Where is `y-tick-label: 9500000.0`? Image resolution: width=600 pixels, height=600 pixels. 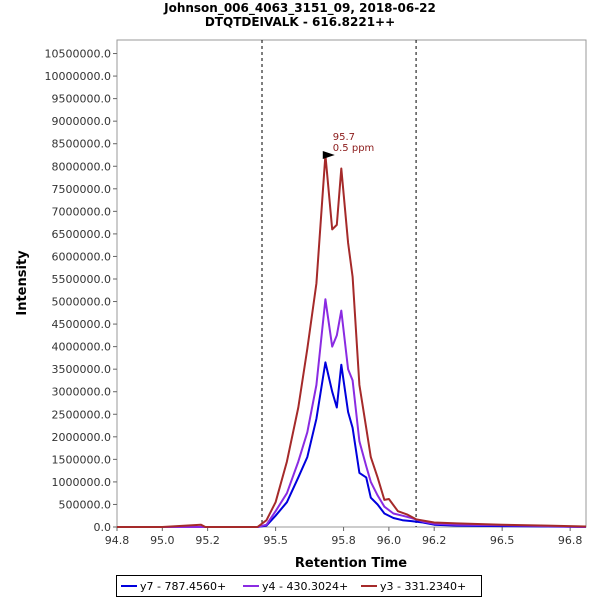
y-tick-label: 9500000.0 is located at coordinates (82, 99).